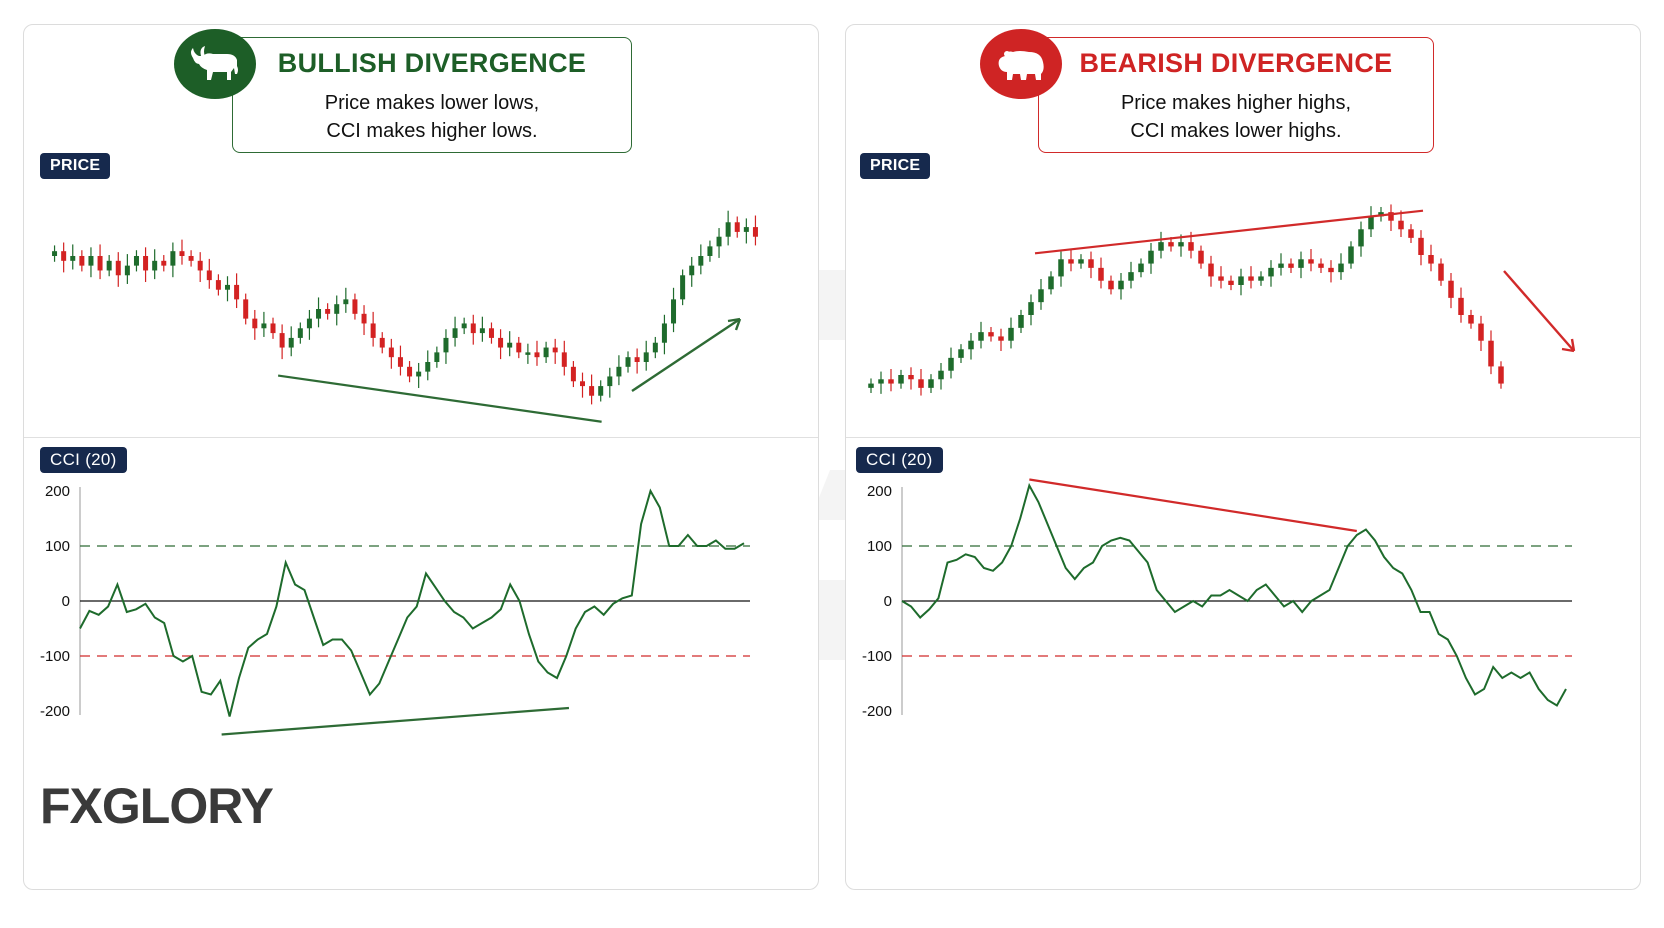 Image resolution: width=1664 pixels, height=928 pixels. What do you see at coordinates (83, 460) in the screenshot?
I see `cci-tag: CCI (20)` at bounding box center [83, 460].